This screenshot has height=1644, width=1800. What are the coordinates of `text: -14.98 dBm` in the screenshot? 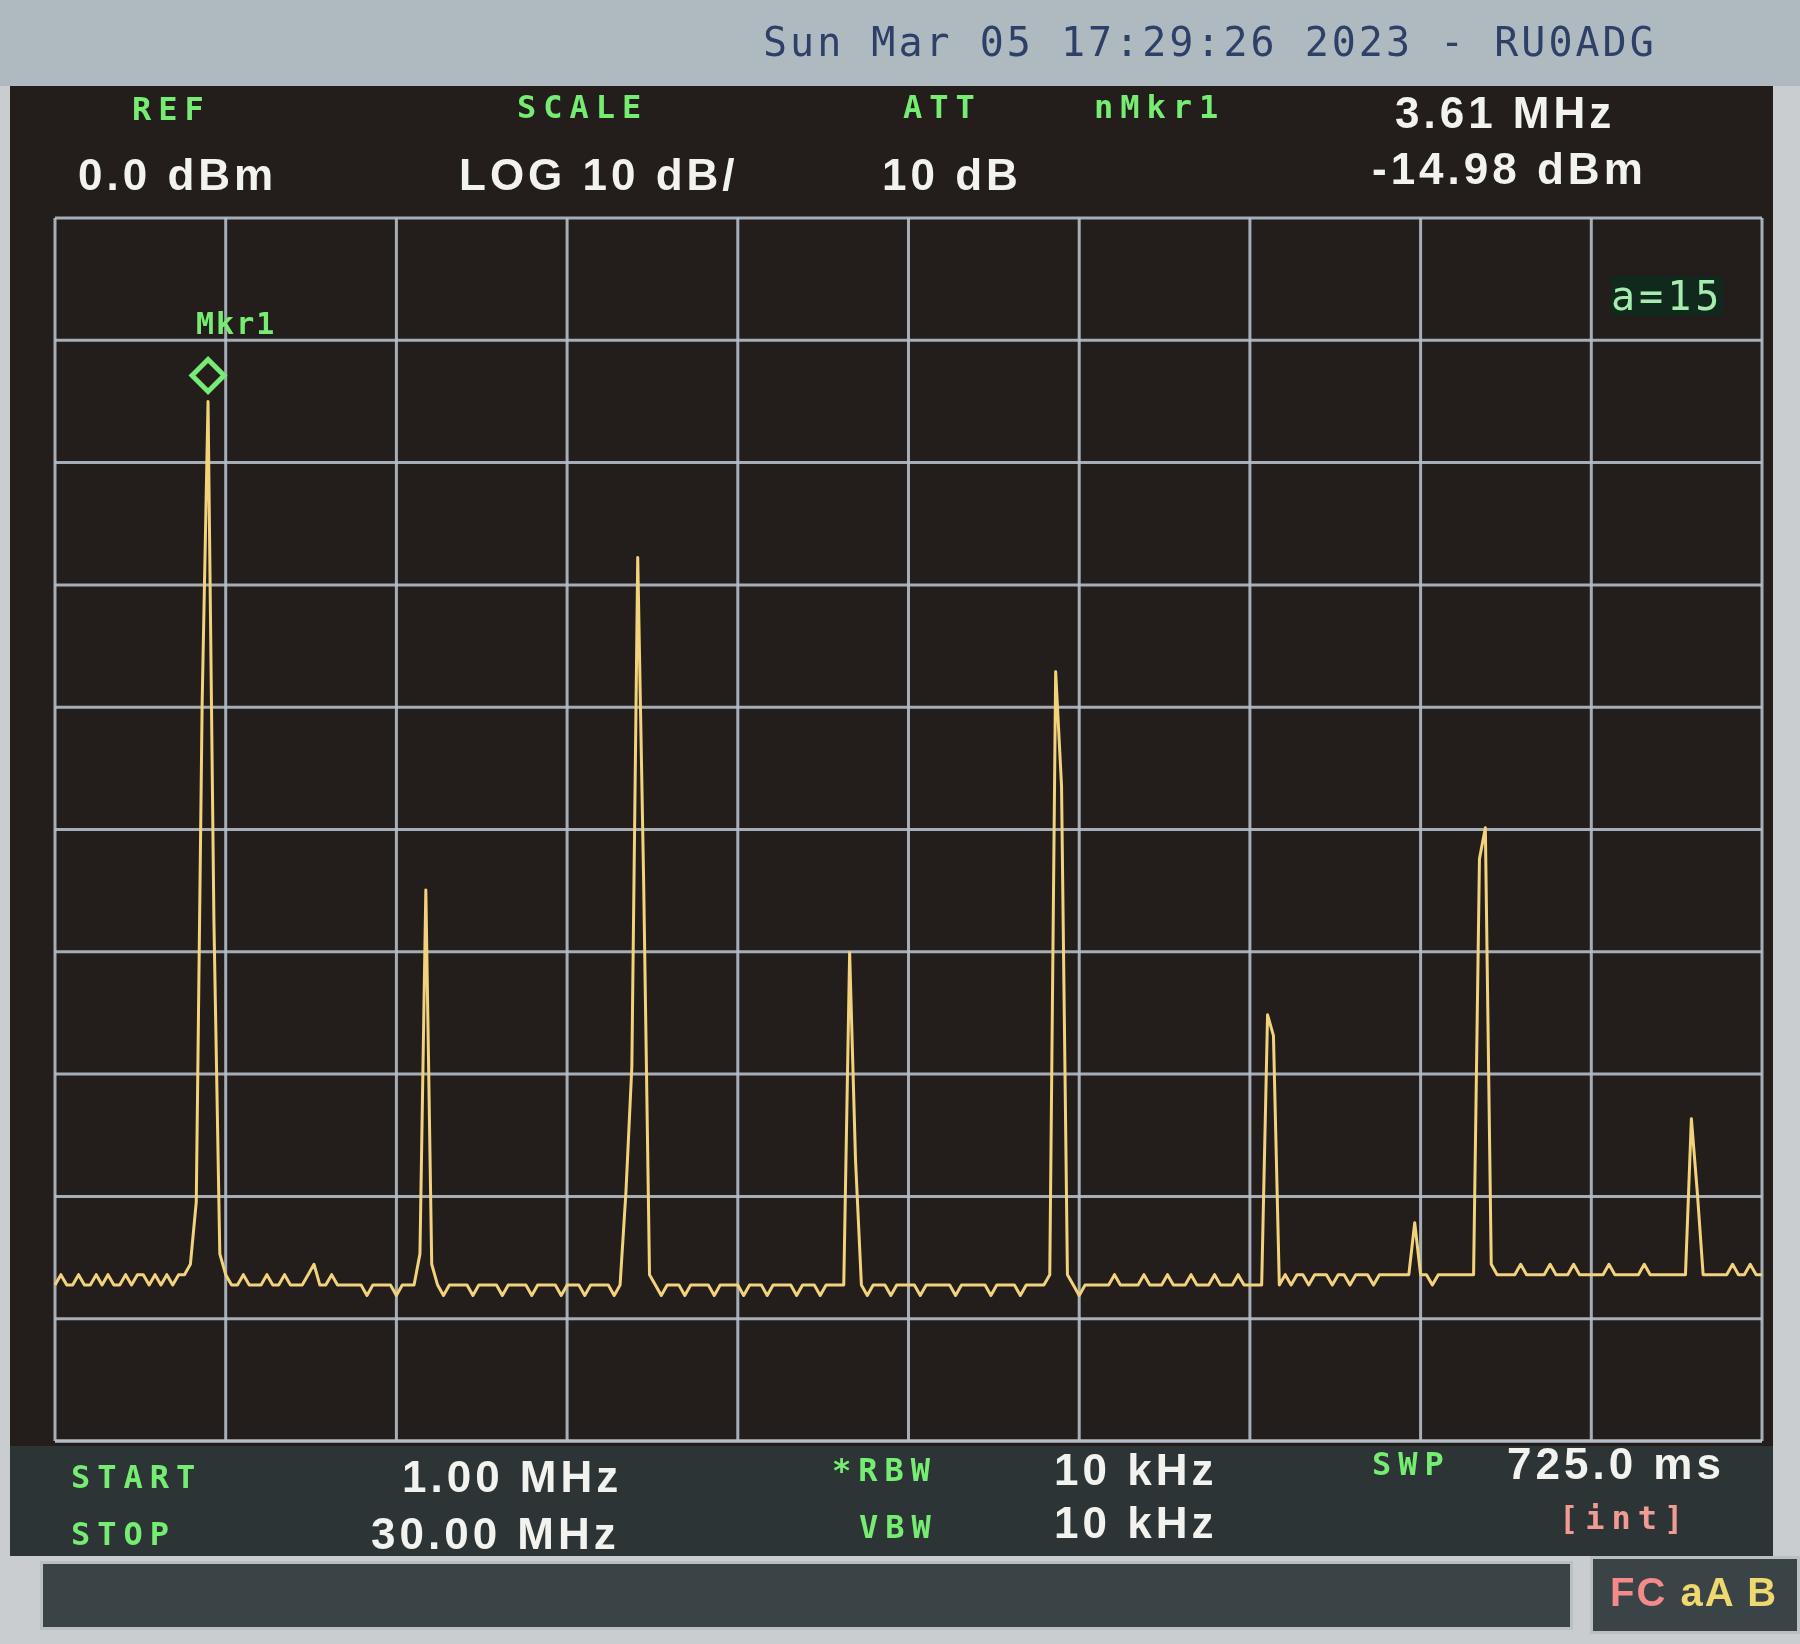 It's located at (1509, 168).